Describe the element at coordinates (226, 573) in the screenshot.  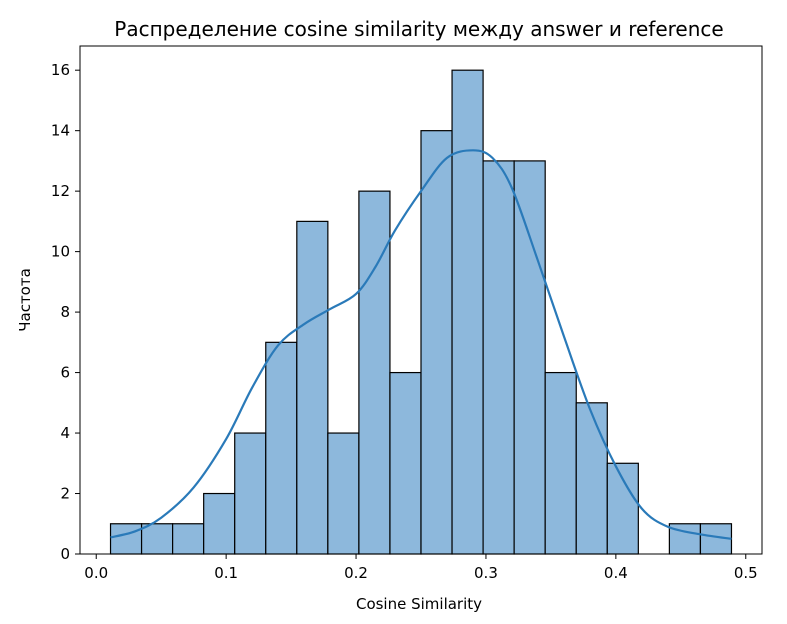
I see `x-tick-label: 0.1` at that location.